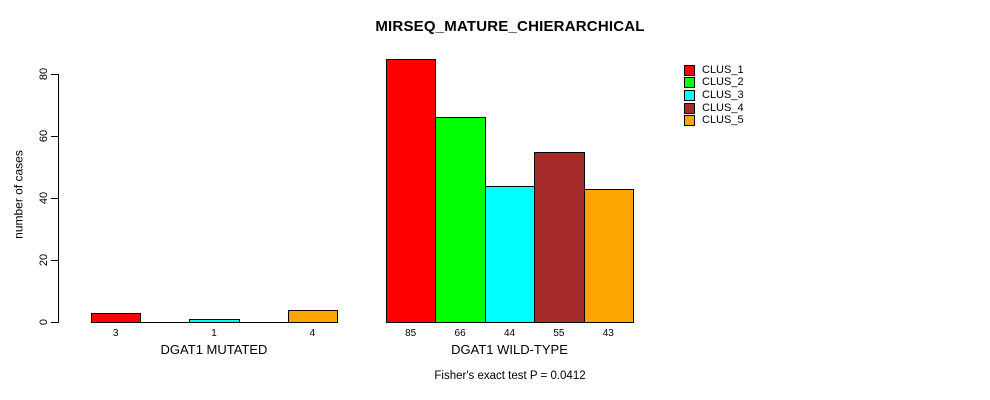 The width and height of the screenshot is (990, 400). What do you see at coordinates (723, 82) in the screenshot?
I see `legend-item-label: CLUS_2` at bounding box center [723, 82].